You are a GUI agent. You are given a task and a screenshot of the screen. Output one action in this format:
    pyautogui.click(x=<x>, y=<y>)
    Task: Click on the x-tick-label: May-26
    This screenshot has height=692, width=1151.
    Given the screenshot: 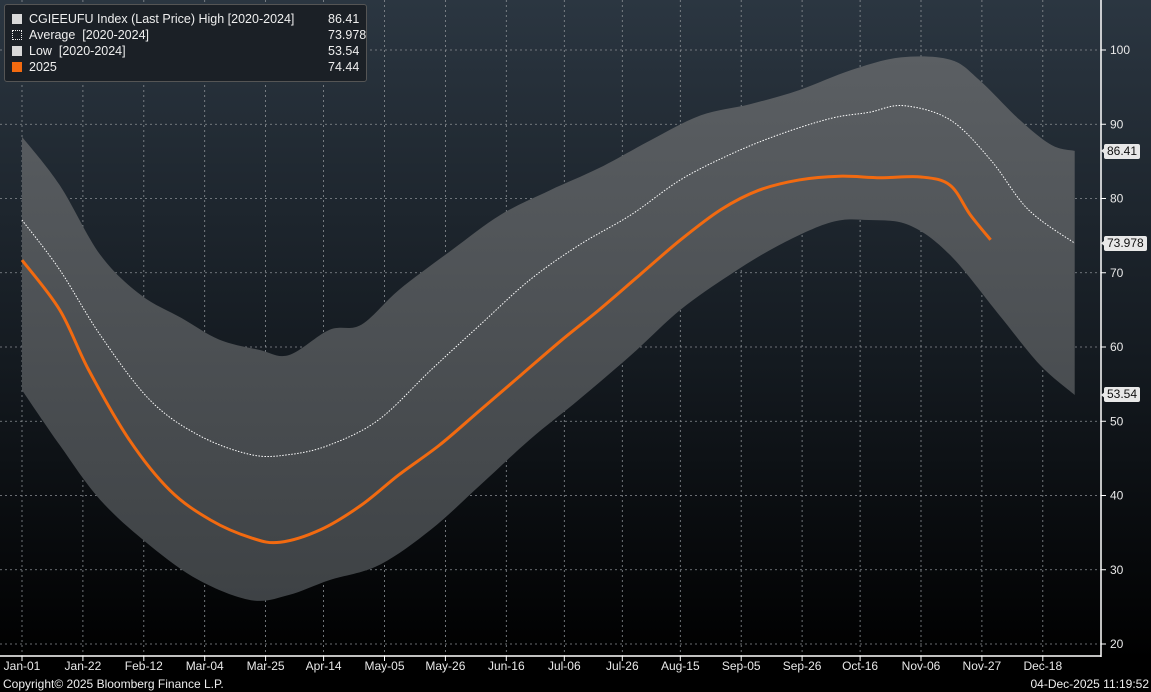 What is the action you would take?
    pyautogui.click(x=445, y=666)
    